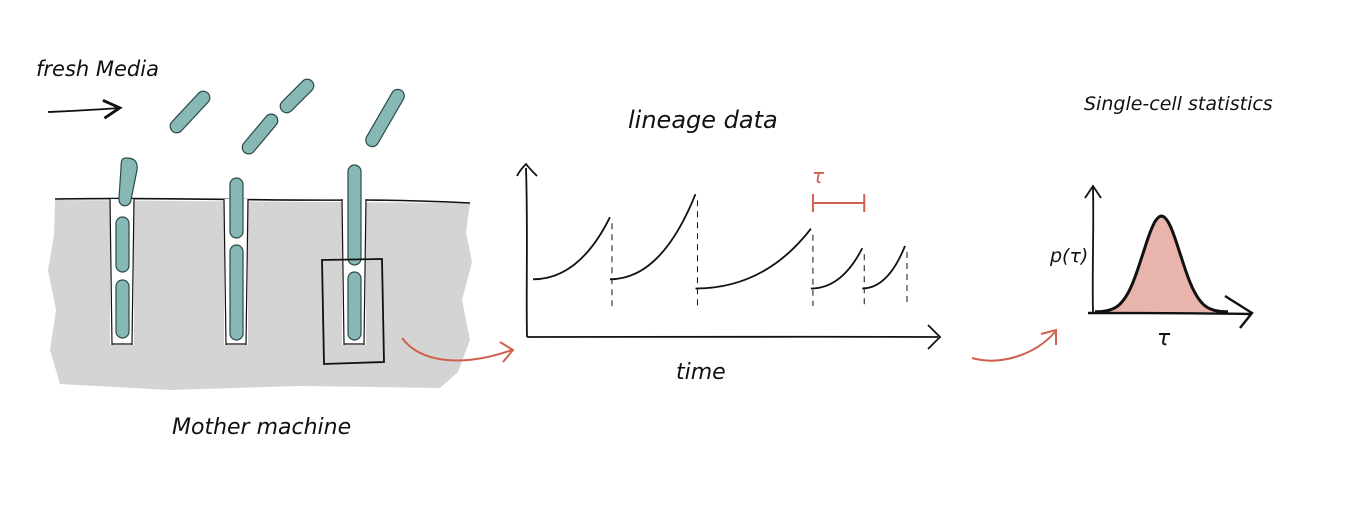 This screenshot has width=1346, height=532. I want to click on lineage-chart, so click(729, 256).